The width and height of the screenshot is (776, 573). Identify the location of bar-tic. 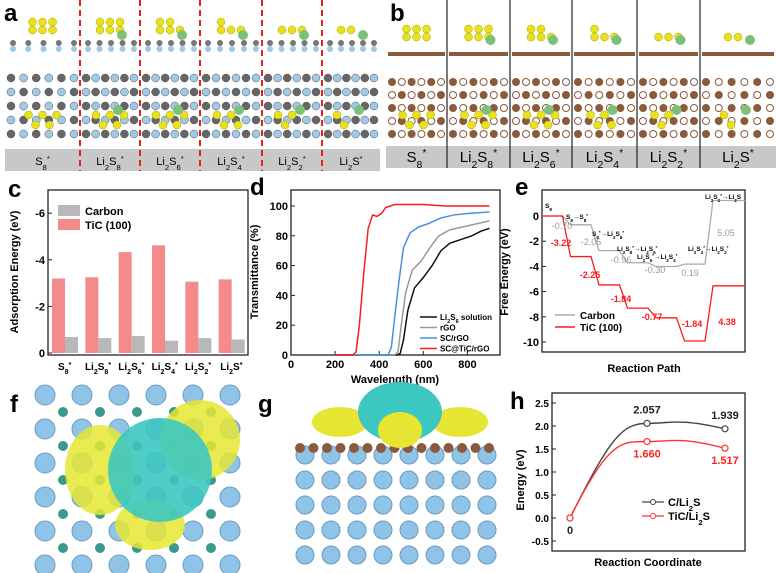
(58, 315).